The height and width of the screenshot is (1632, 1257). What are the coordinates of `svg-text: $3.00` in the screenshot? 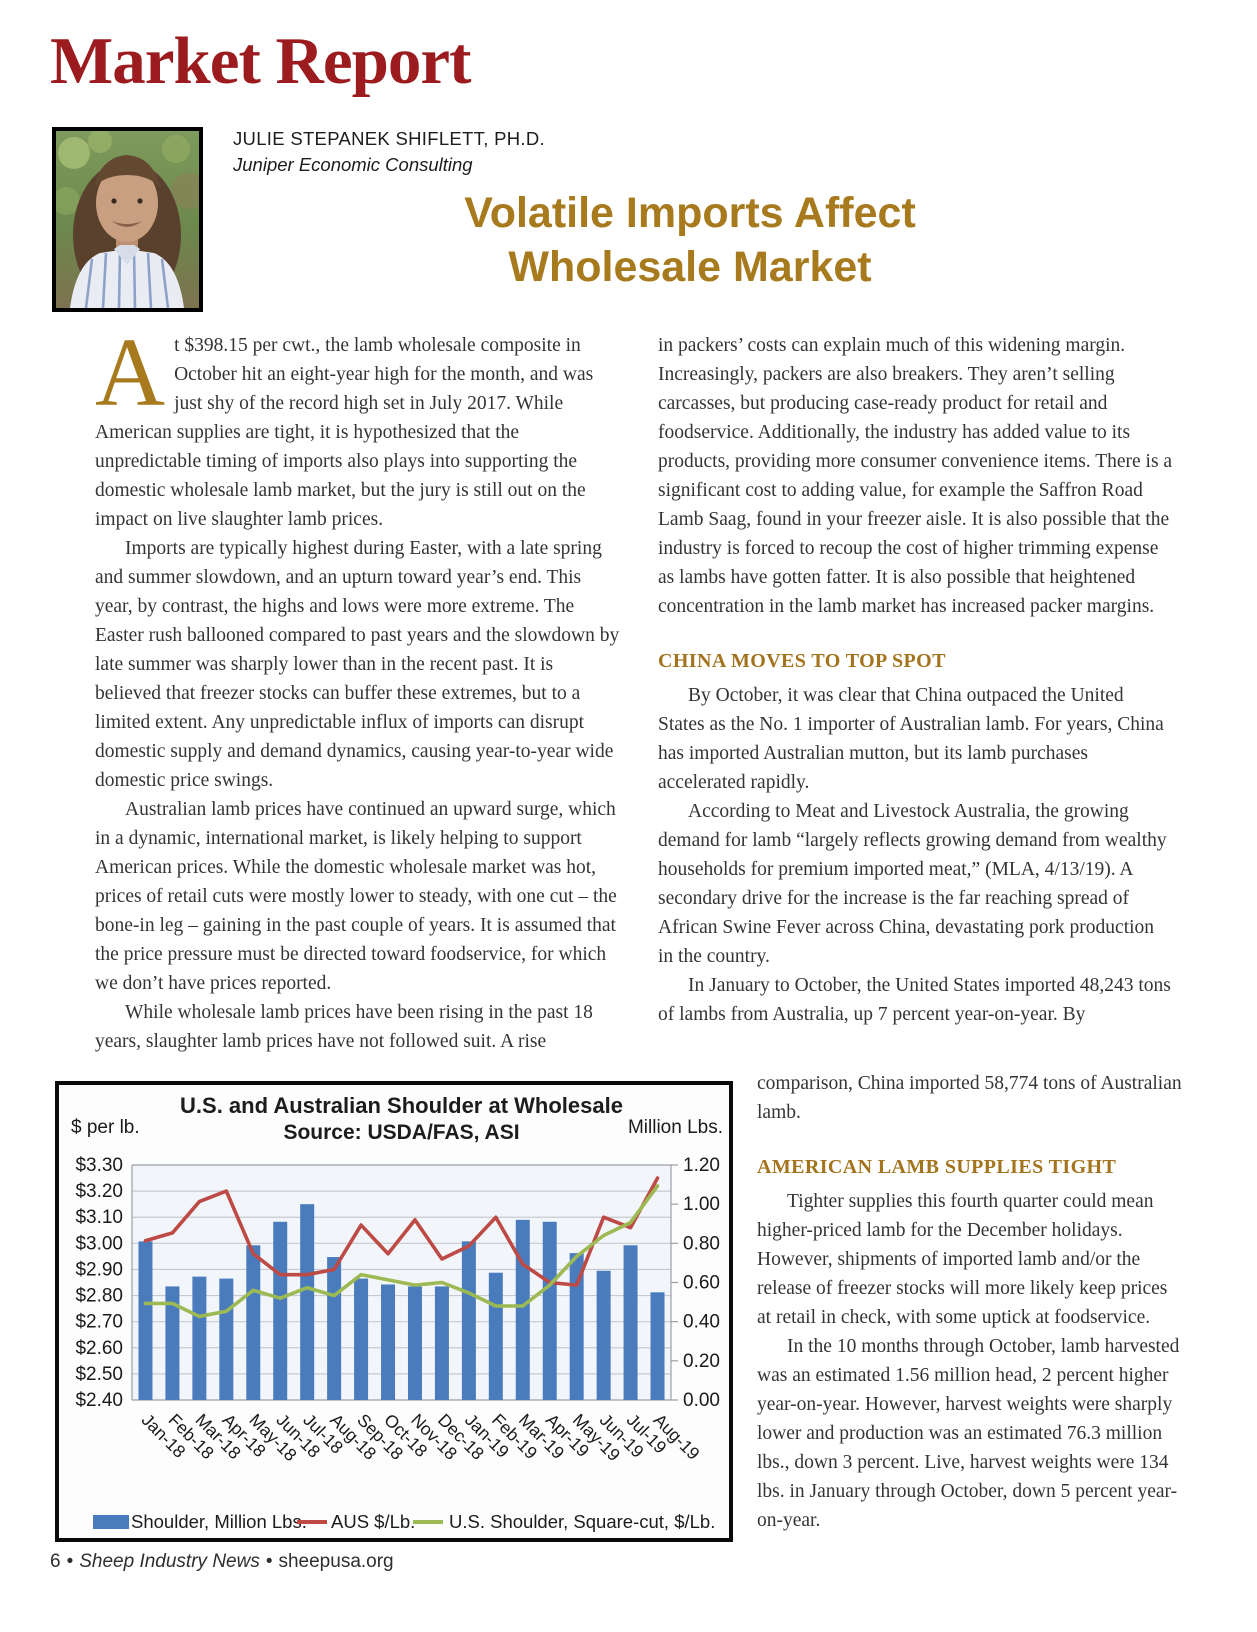 It's located at (99, 1243).